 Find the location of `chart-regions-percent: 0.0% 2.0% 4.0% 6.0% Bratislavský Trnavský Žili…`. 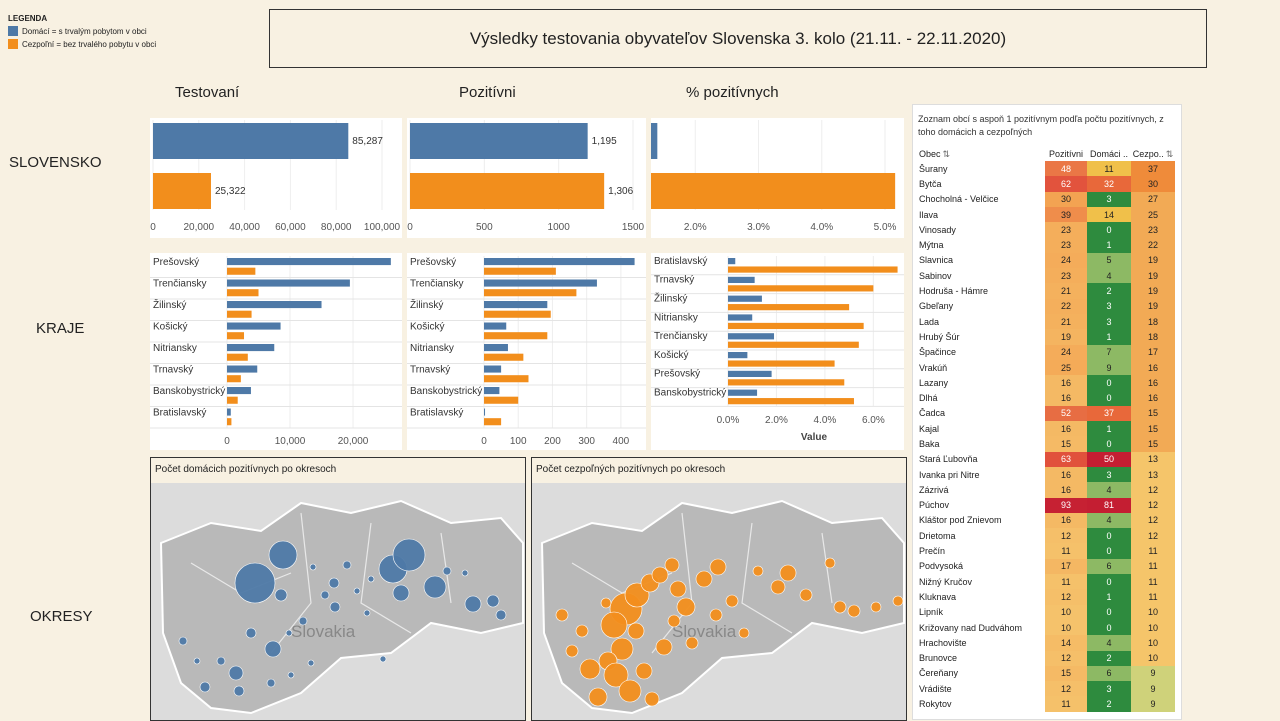

chart-regions-percent: 0.0% 2.0% 4.0% 6.0% Bratislavský Trnavský Žili… is located at coordinates (777, 351).